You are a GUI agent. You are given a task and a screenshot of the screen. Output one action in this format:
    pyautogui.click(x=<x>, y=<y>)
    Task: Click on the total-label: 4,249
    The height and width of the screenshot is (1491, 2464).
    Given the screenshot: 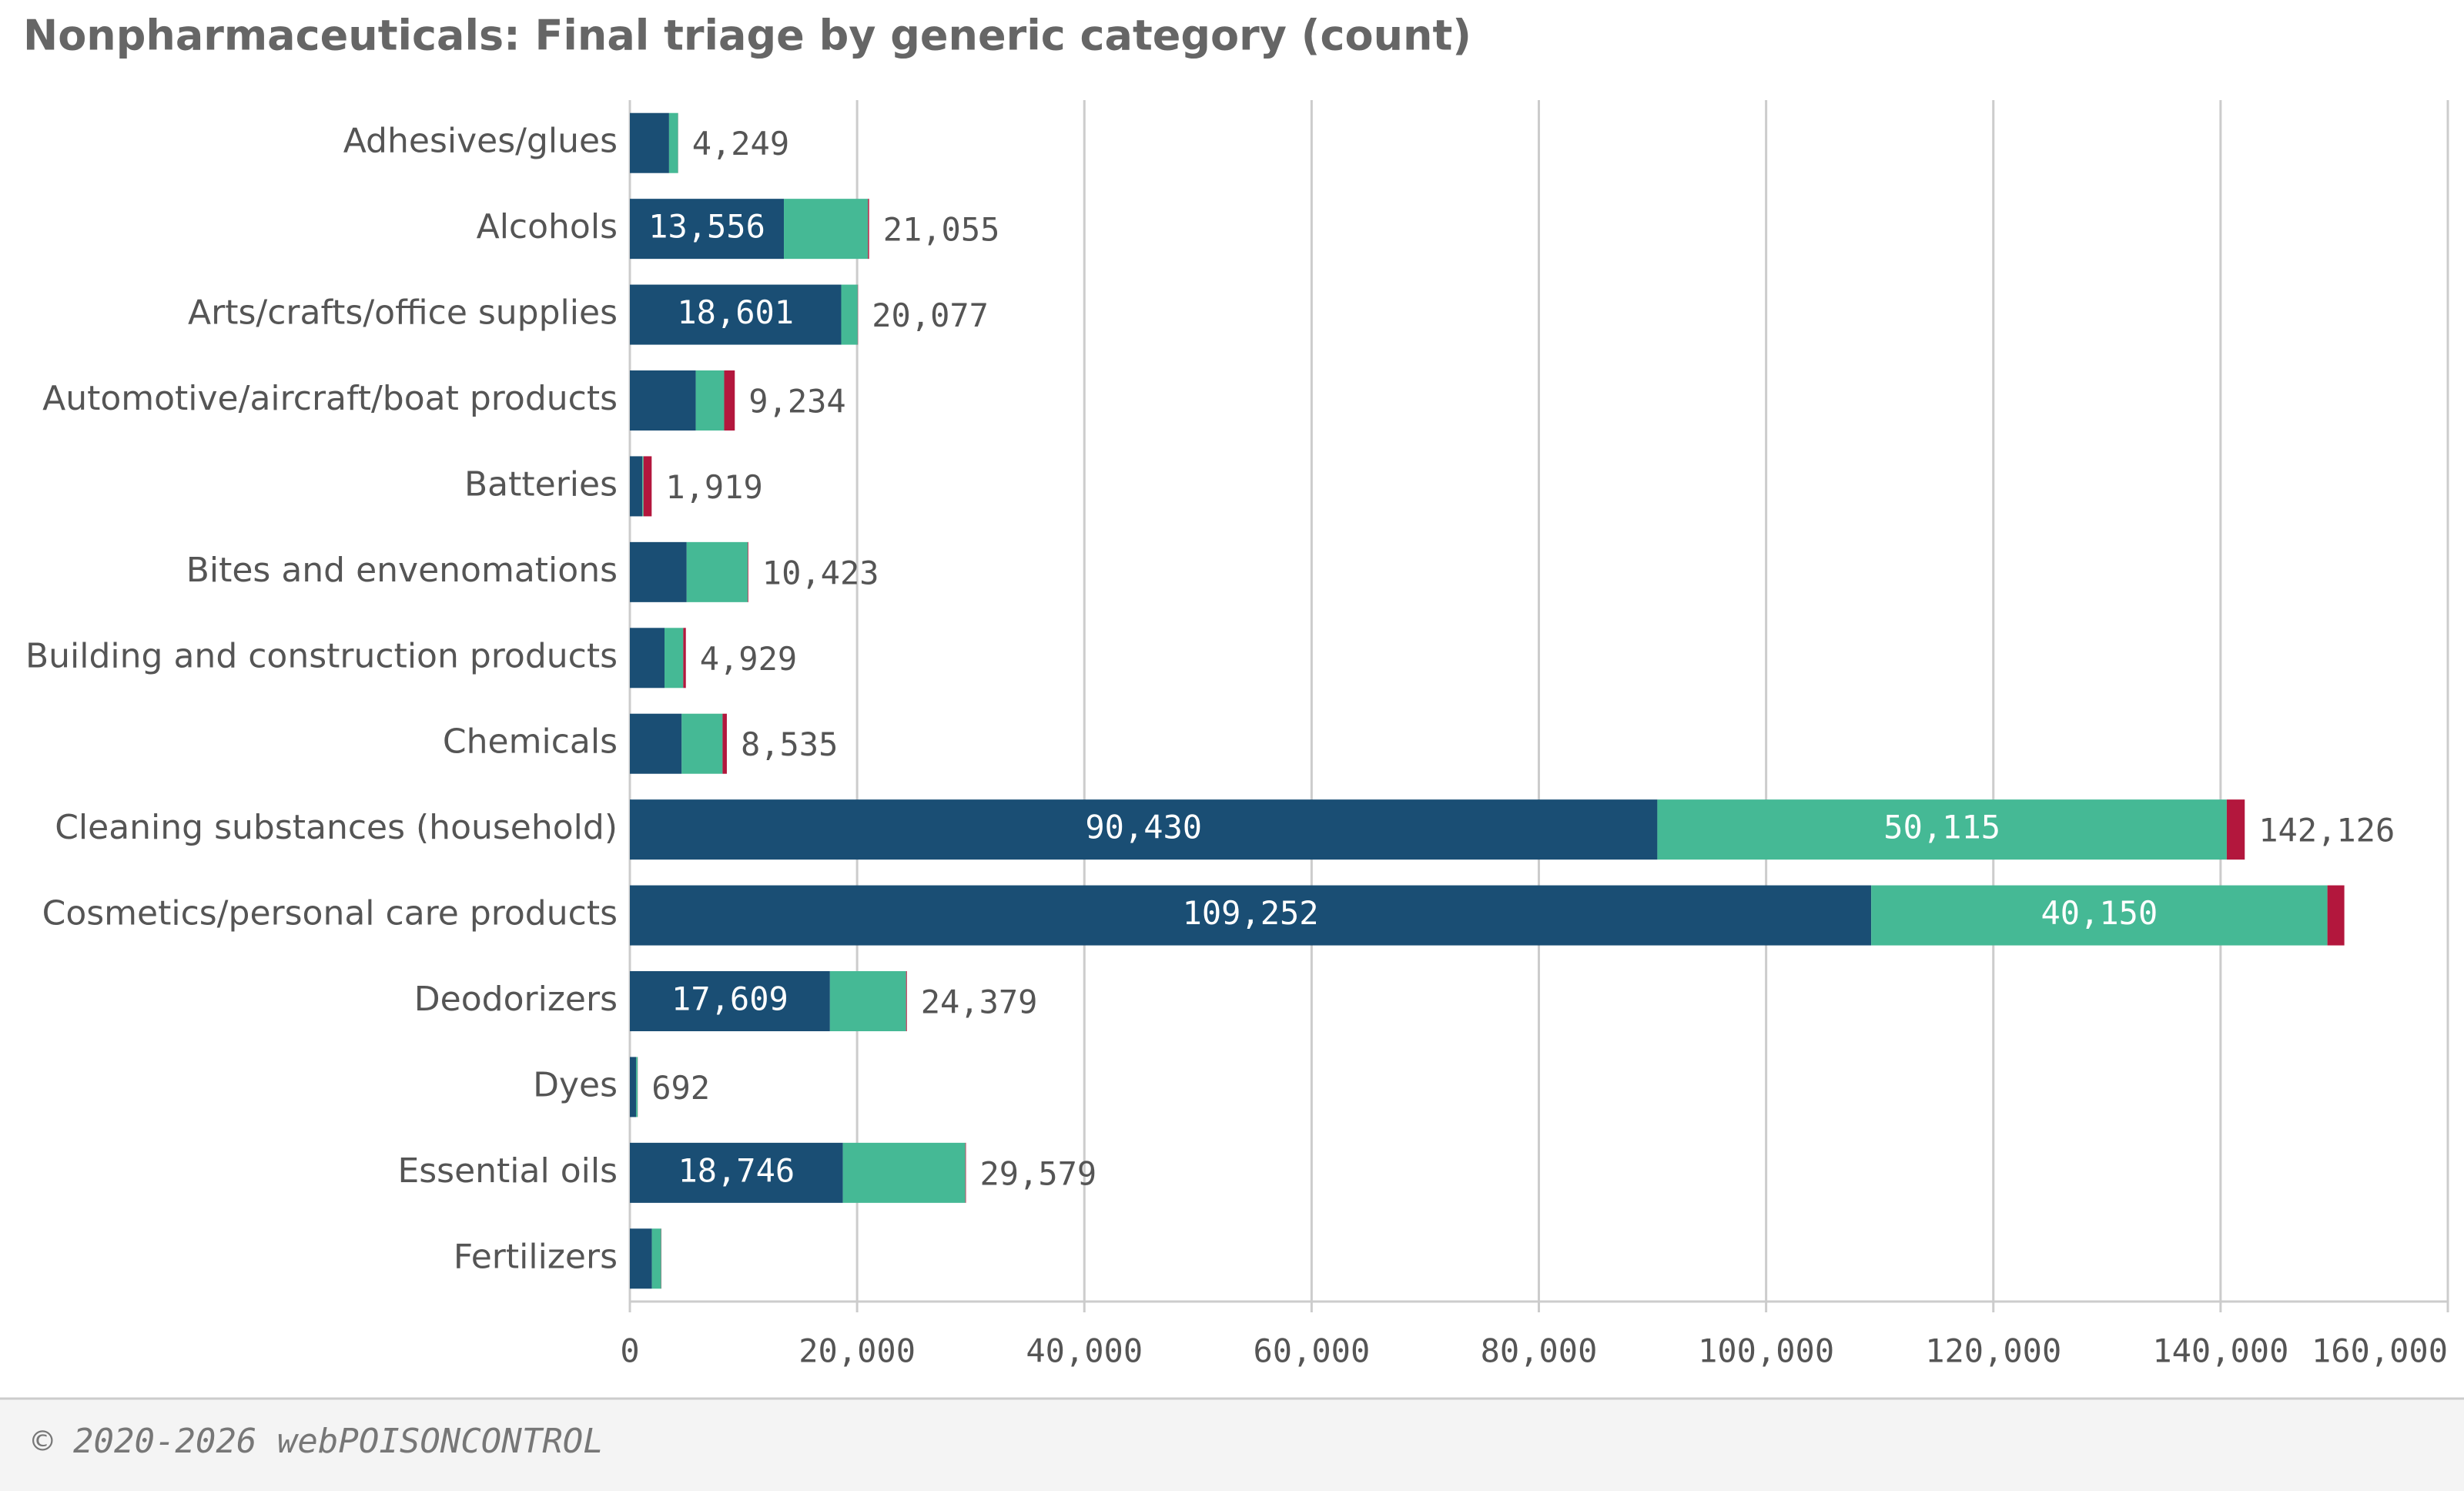 What is the action you would take?
    pyautogui.click(x=740, y=144)
    